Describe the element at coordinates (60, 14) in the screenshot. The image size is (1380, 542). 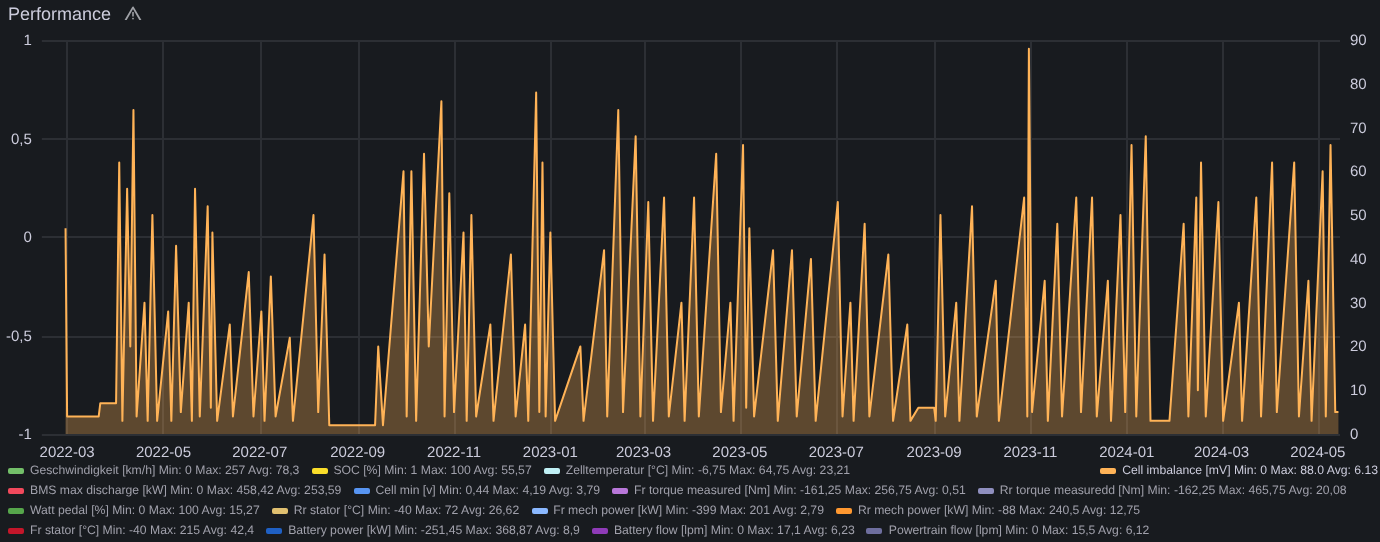
I see `chart-title: Performance` at that location.